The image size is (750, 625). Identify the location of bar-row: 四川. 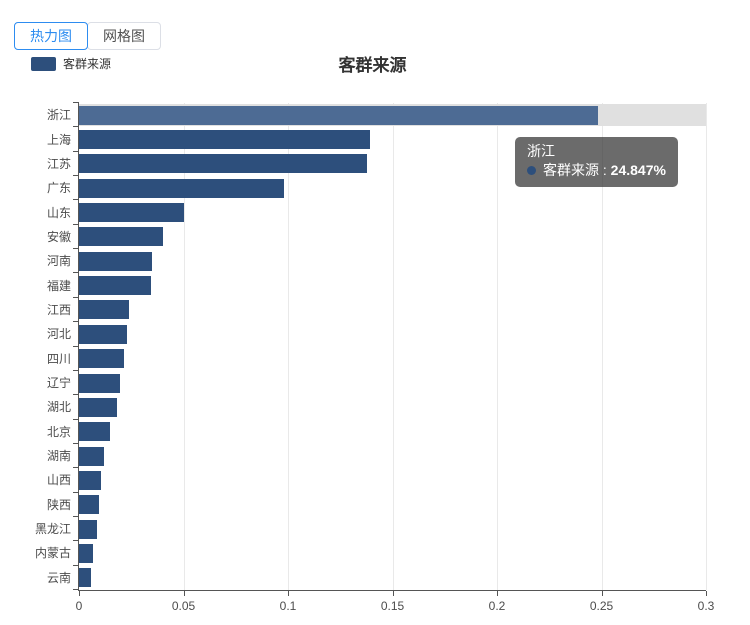
(376, 359).